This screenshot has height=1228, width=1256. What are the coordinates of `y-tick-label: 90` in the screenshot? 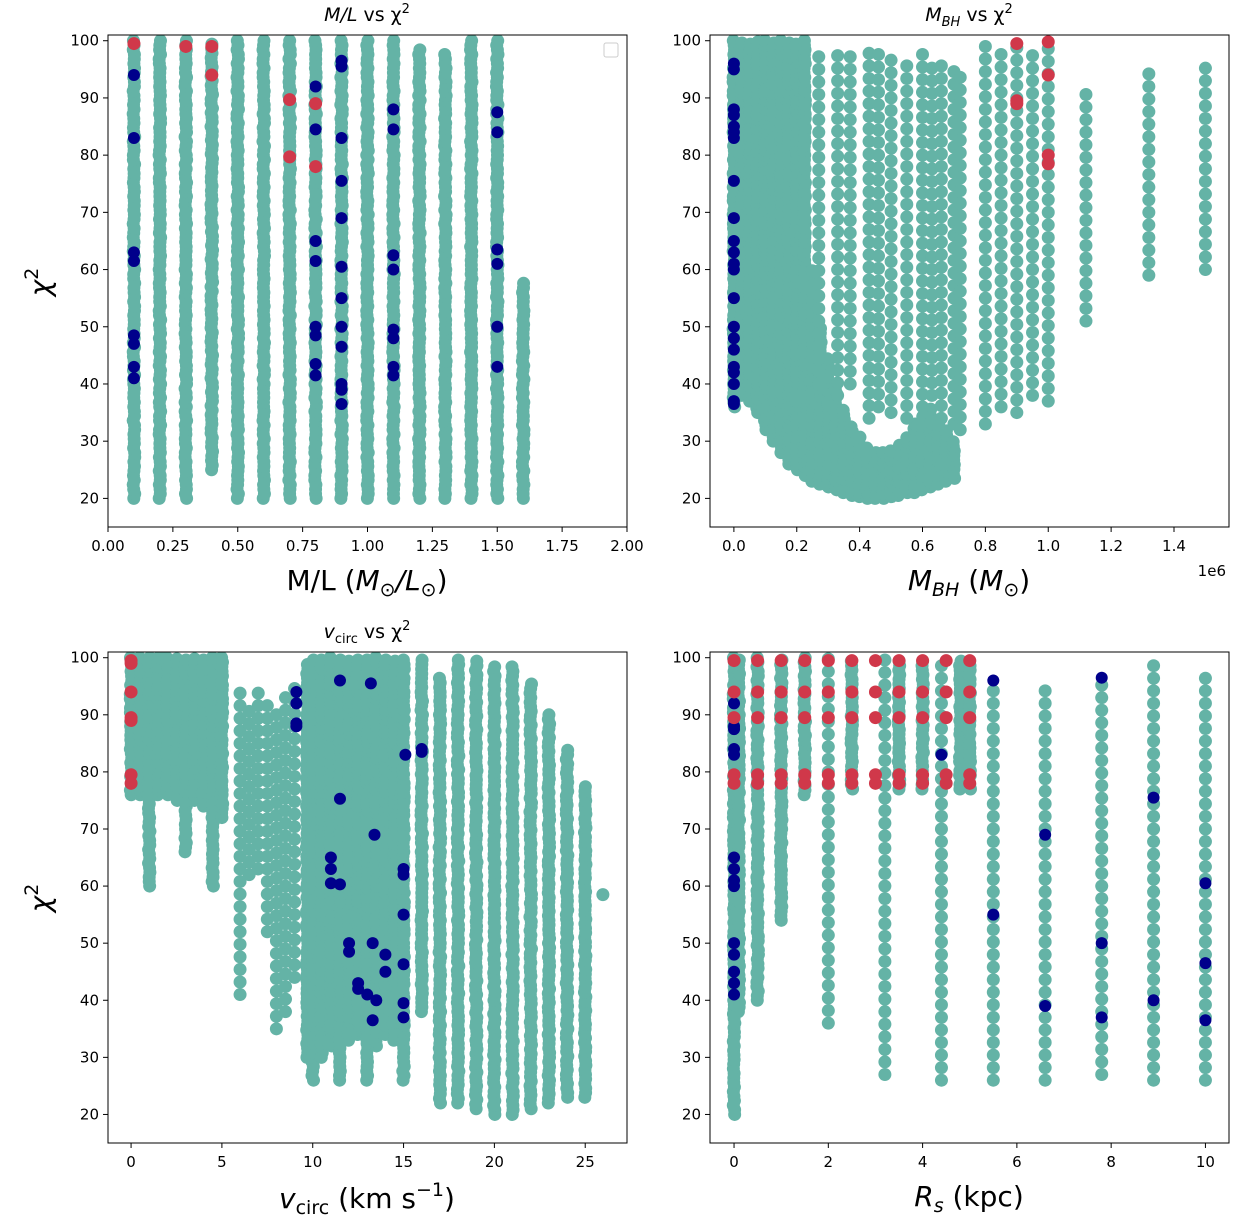 It's located at (691, 98).